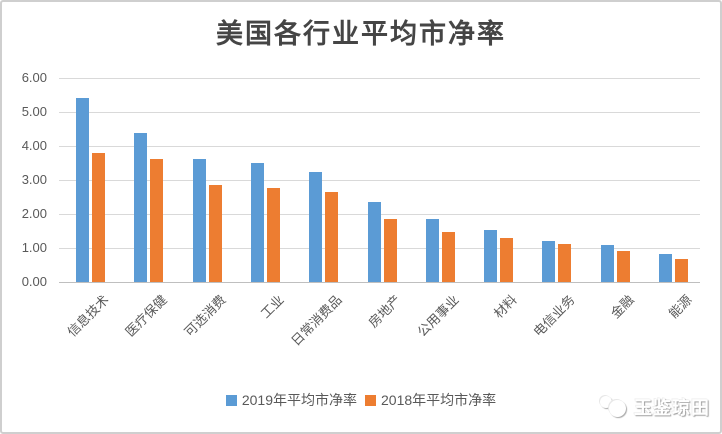 The height and width of the screenshot is (434, 722). What do you see at coordinates (672, 408) in the screenshot?
I see `watermark-text: 玉鉴琼田` at bounding box center [672, 408].